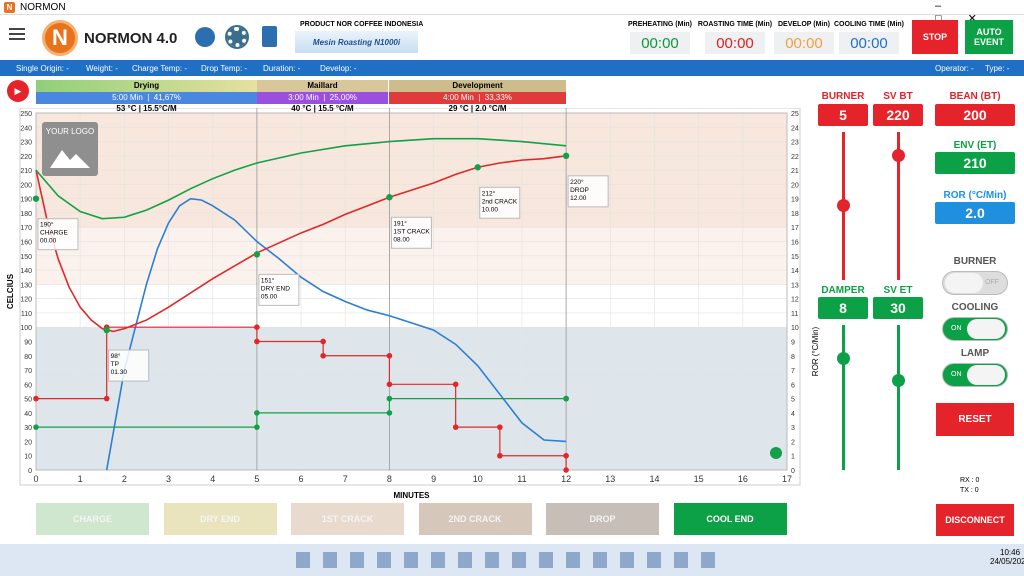  Describe the element at coordinates (776, 453) in the screenshot. I see `scroll-button` at that location.